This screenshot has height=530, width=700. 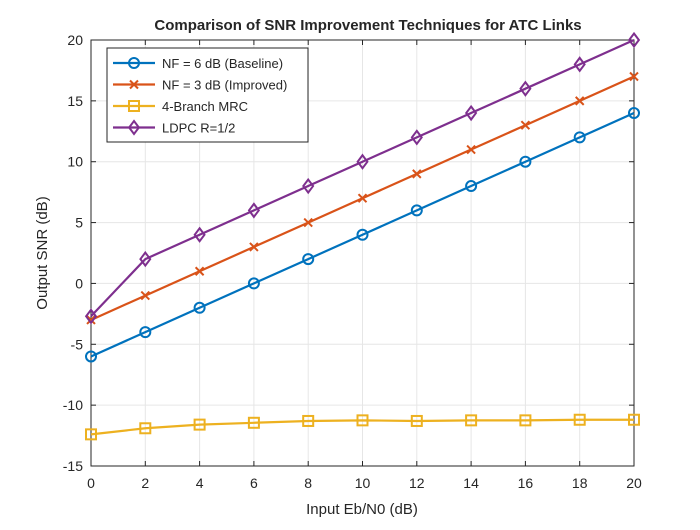 What do you see at coordinates (526, 483) in the screenshot?
I see `x-tick-label: 16` at bounding box center [526, 483].